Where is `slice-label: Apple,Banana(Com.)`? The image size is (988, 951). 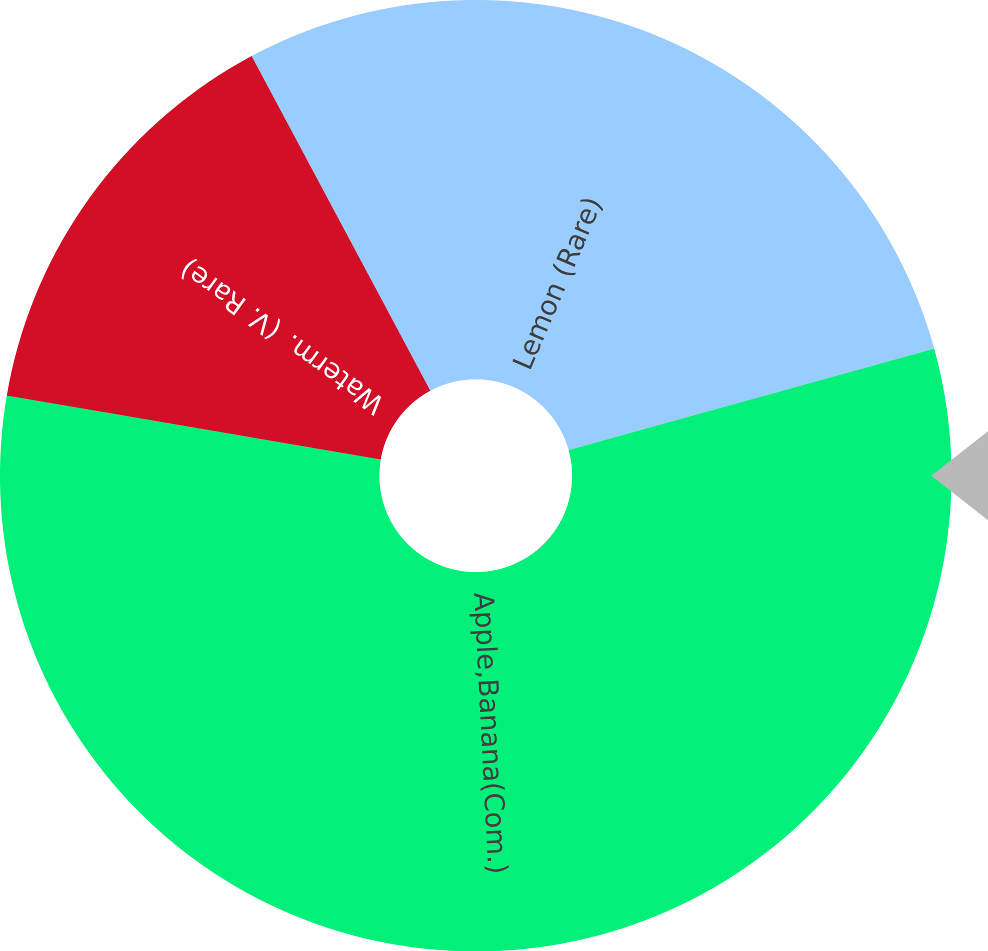
slice-label: Apple,Banana(Com.) is located at coordinates (489, 732).